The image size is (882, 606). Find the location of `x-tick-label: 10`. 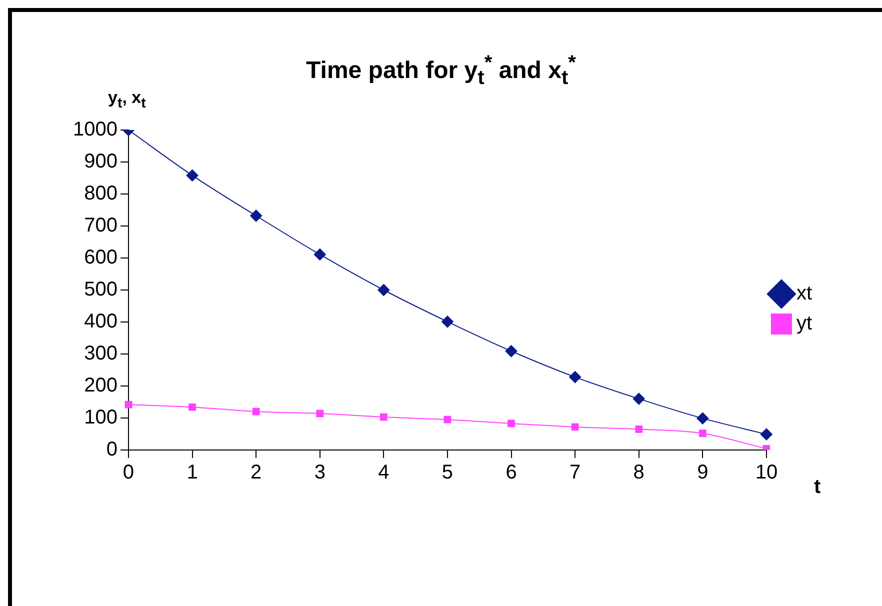

x-tick-label: 10 is located at coordinates (766, 473).